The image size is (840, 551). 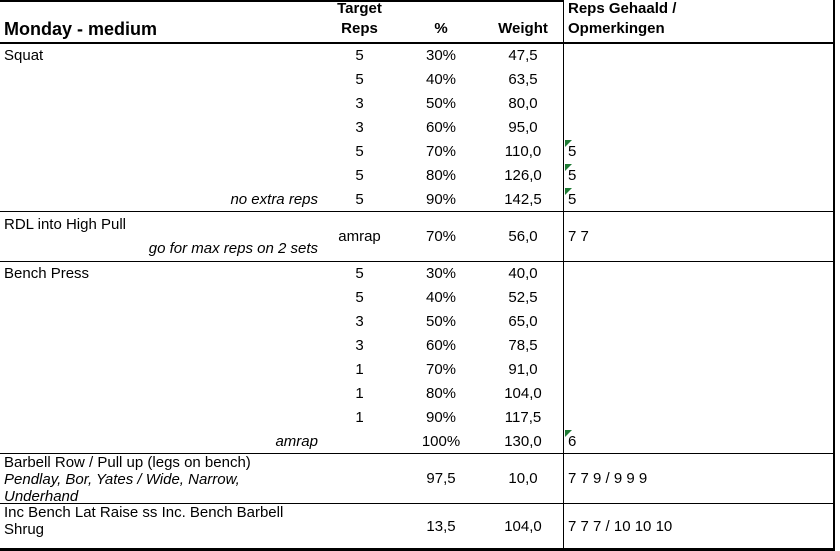 I want to click on weight-cell: 130,0, so click(x=523, y=441).